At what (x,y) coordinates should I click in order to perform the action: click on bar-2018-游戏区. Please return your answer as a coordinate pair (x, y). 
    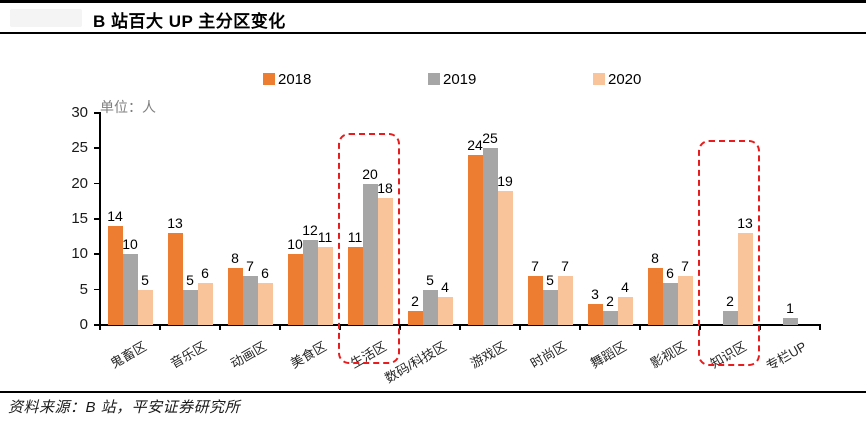
    Looking at the image, I should click on (475, 240).